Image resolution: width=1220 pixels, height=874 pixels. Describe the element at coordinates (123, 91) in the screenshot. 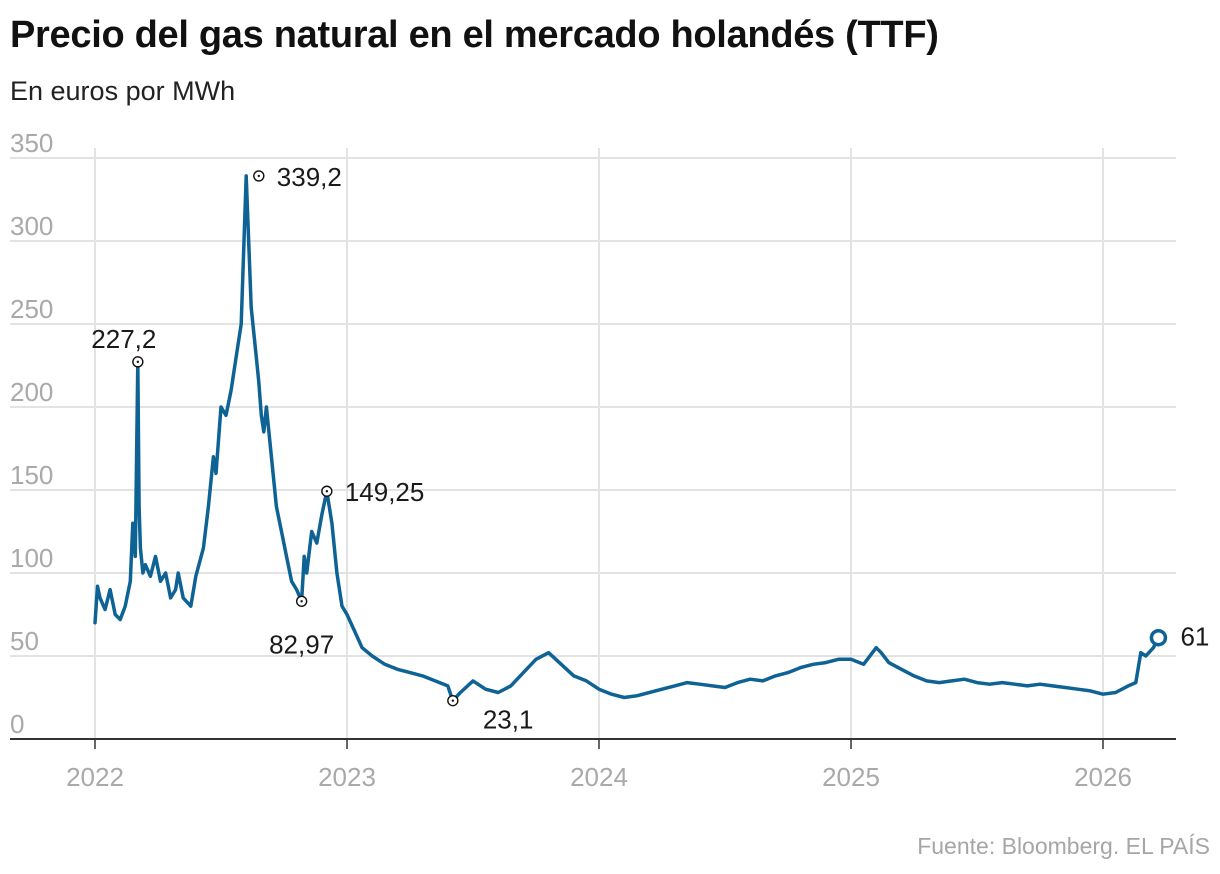

I see `chart-subtitle: En euros por MWh` at that location.